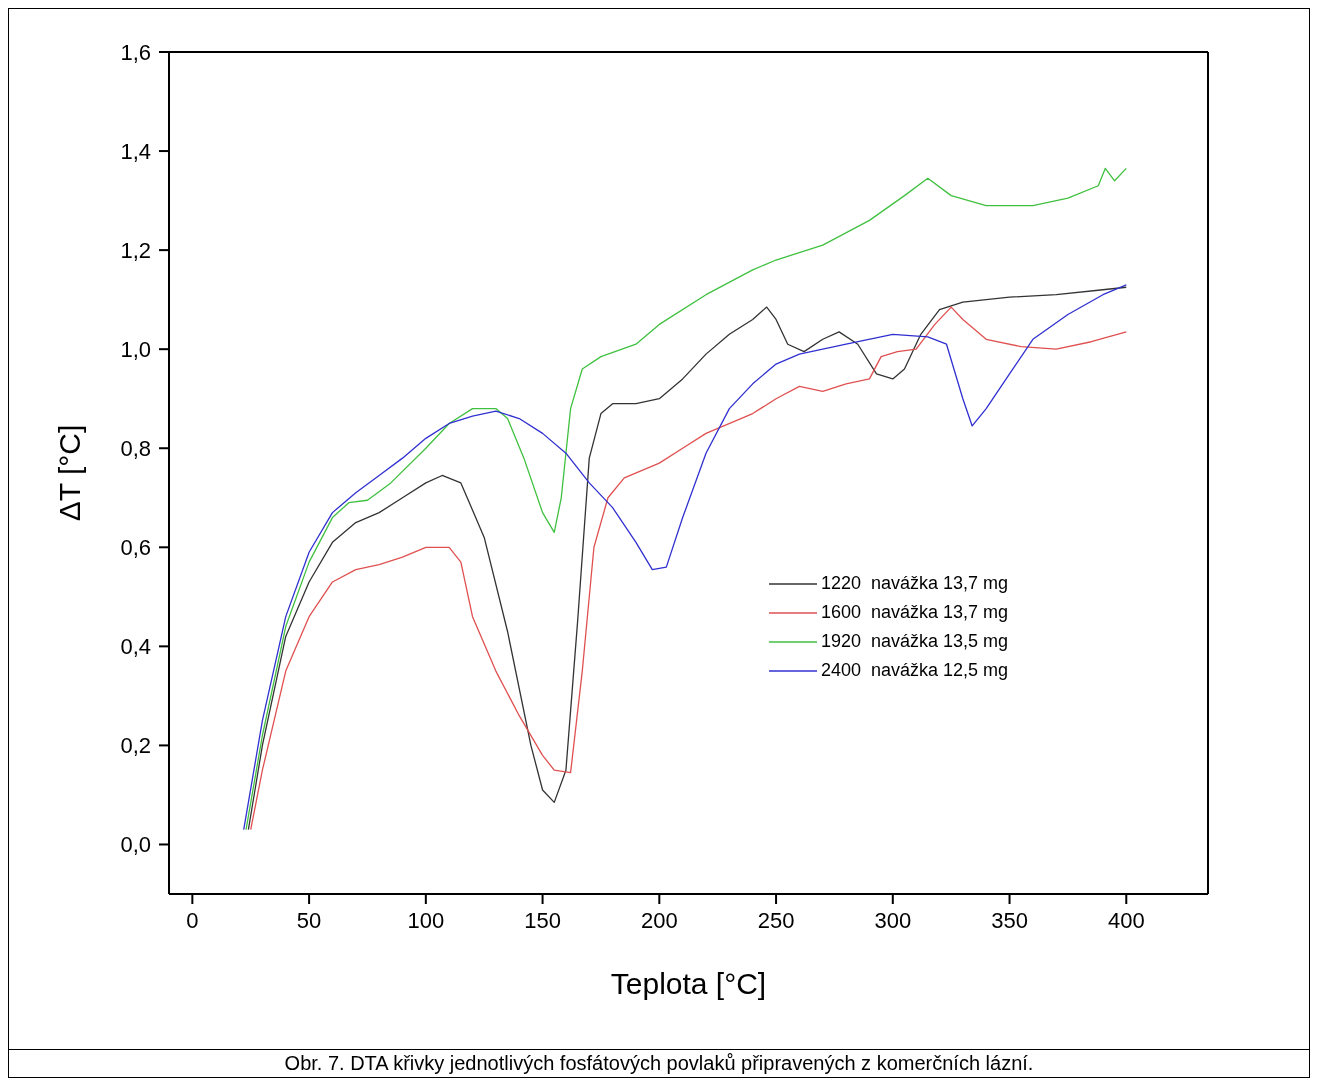  Describe the element at coordinates (192, 920) in the screenshot. I see `x-tick-label: 0` at that location.